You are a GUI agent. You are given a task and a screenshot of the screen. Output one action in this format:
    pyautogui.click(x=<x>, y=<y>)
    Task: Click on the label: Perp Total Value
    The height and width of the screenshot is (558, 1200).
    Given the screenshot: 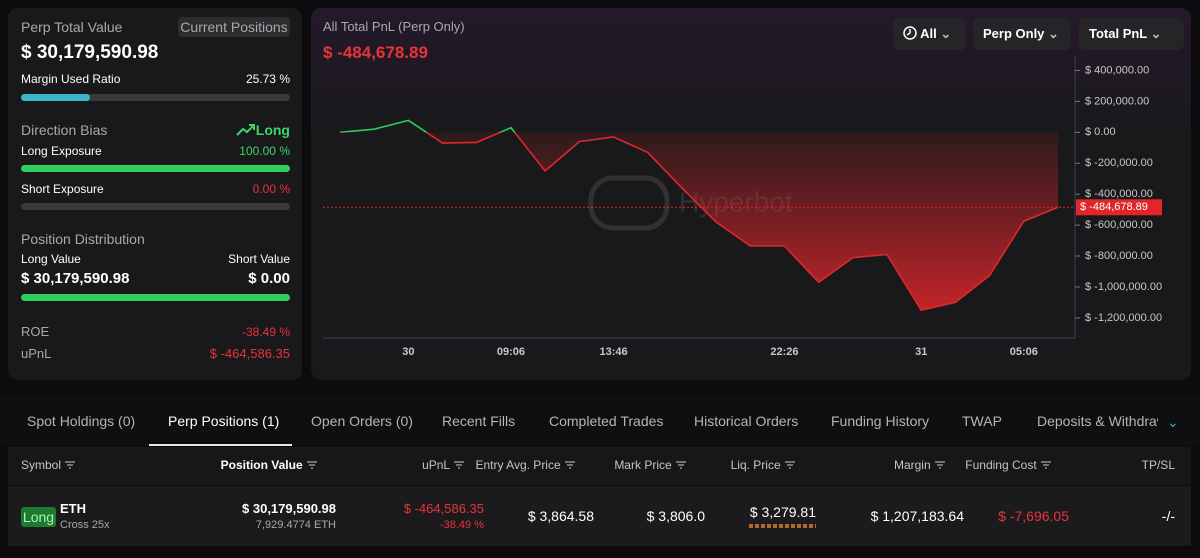 What is the action you would take?
    pyautogui.click(x=72, y=27)
    